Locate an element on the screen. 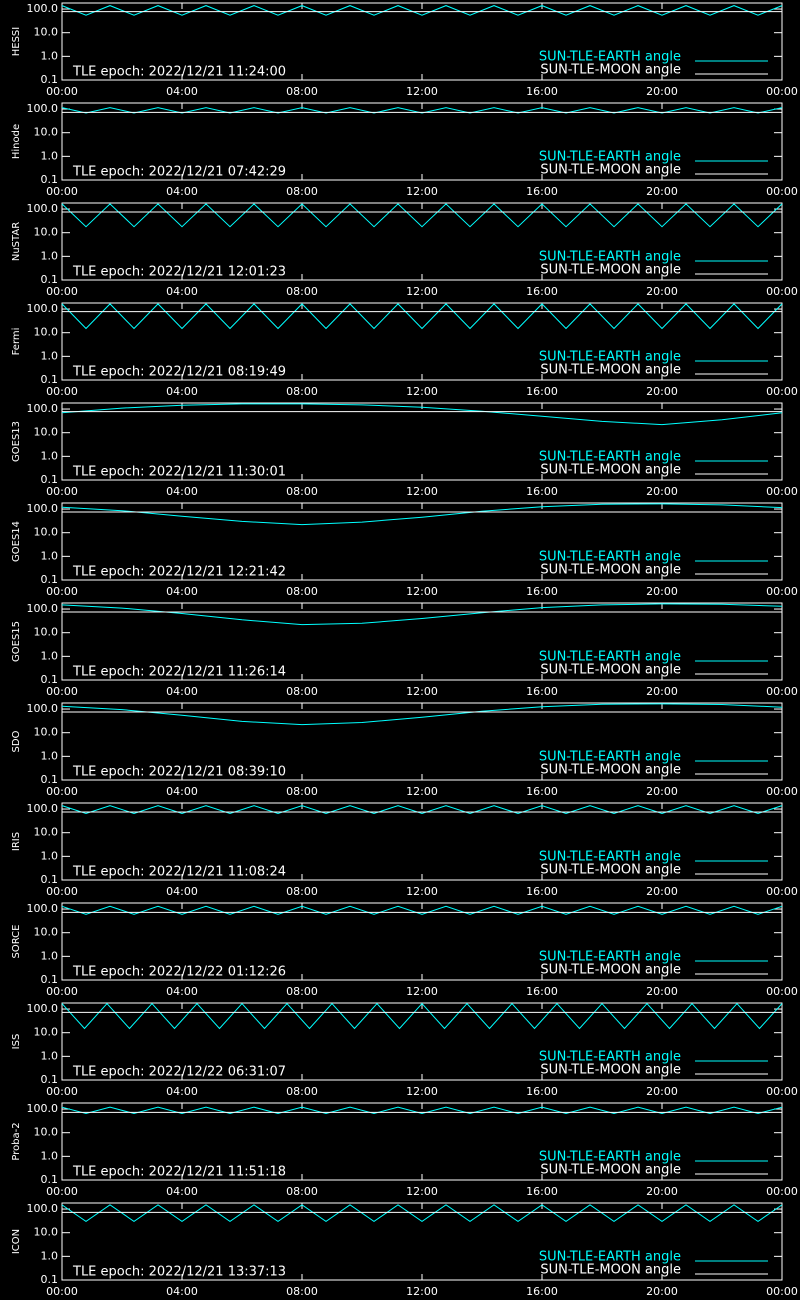 The height and width of the screenshot is (1300, 800). y-axis-label: HESSI is located at coordinates (16, 41).